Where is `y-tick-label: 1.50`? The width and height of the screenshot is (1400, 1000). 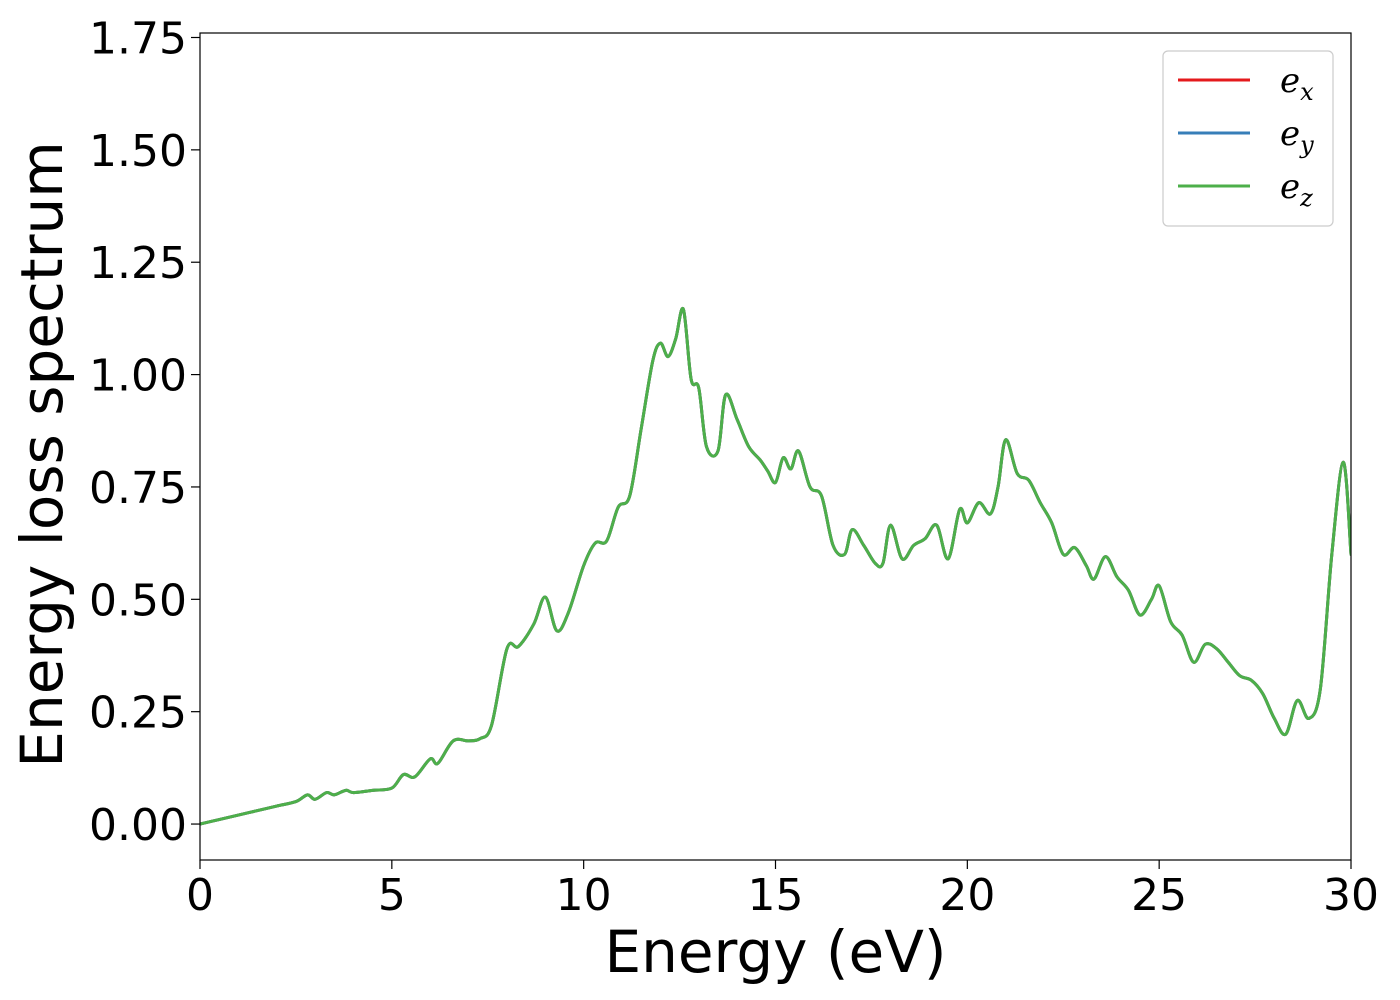
y-tick-label: 1.50 is located at coordinates (138, 151).